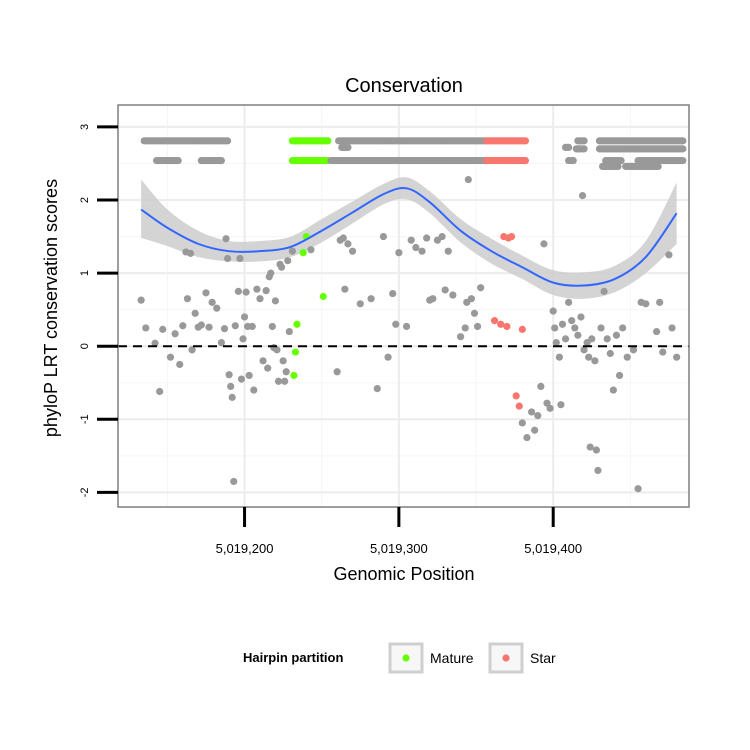  I want to click on y-tick-label: -2, so click(85, 492).